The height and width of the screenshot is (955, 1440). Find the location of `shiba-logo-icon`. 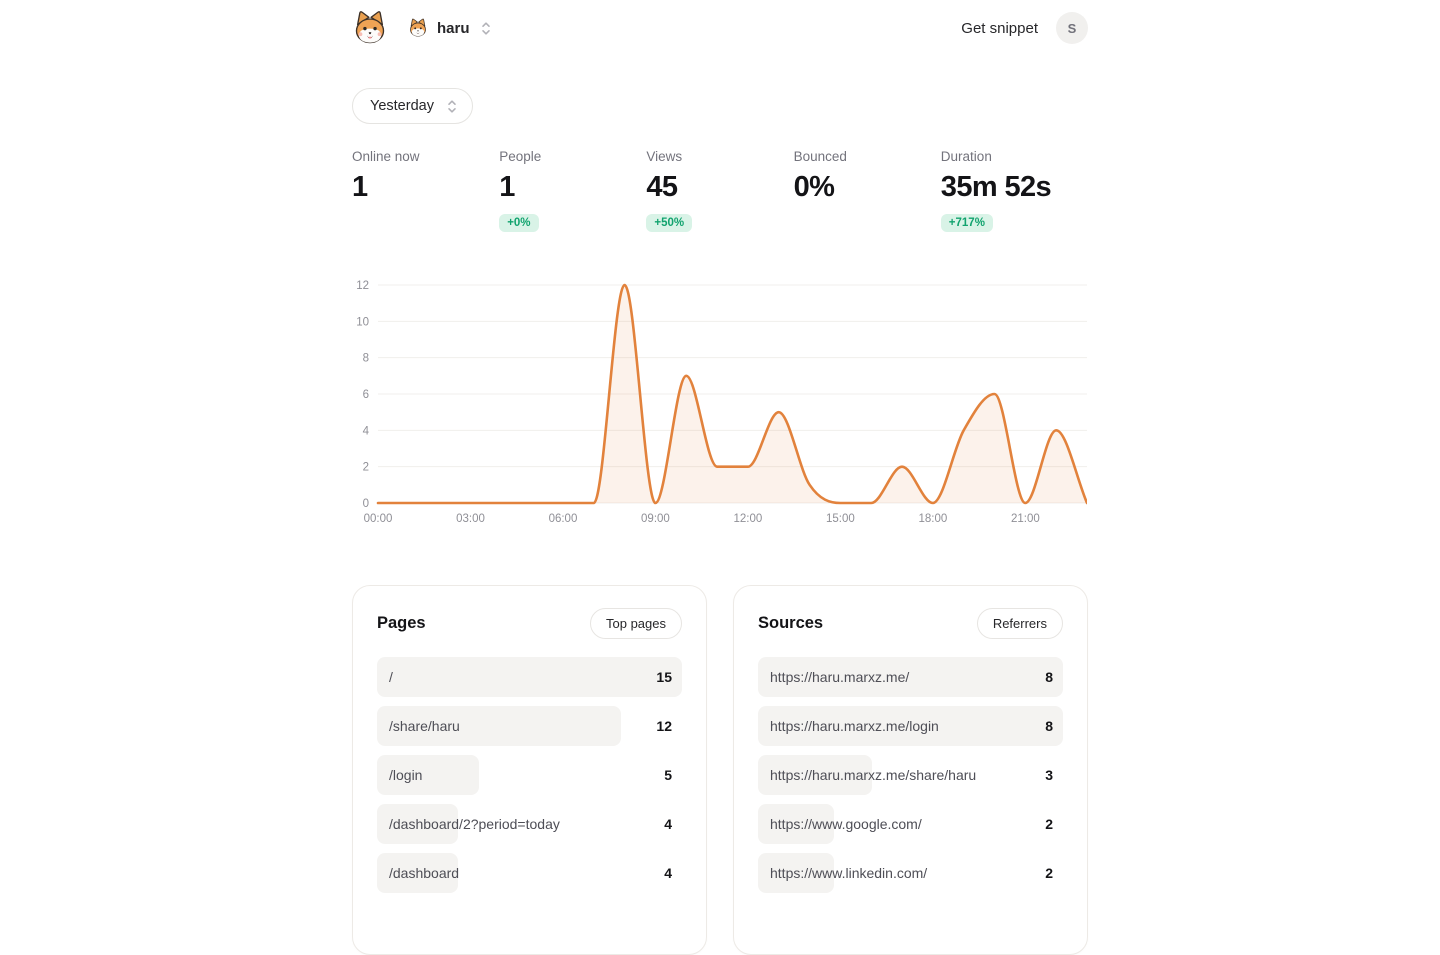

shiba-logo-icon is located at coordinates (370, 28).